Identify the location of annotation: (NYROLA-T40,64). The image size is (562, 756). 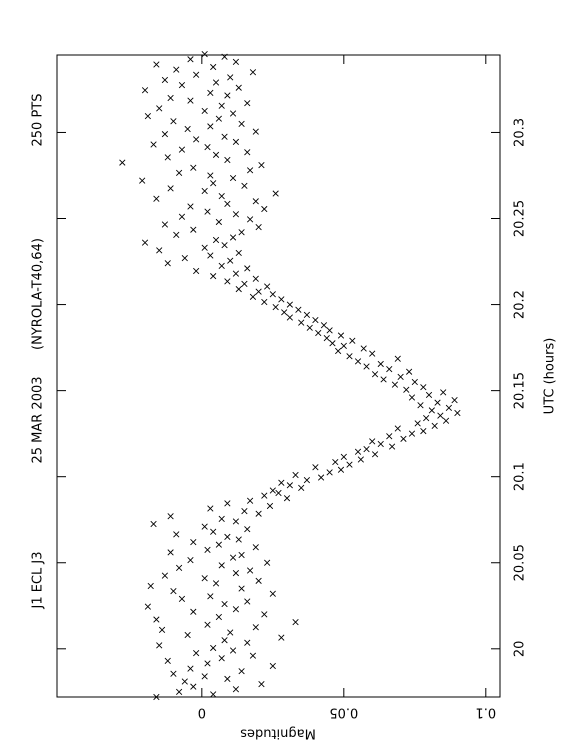
(38, 294).